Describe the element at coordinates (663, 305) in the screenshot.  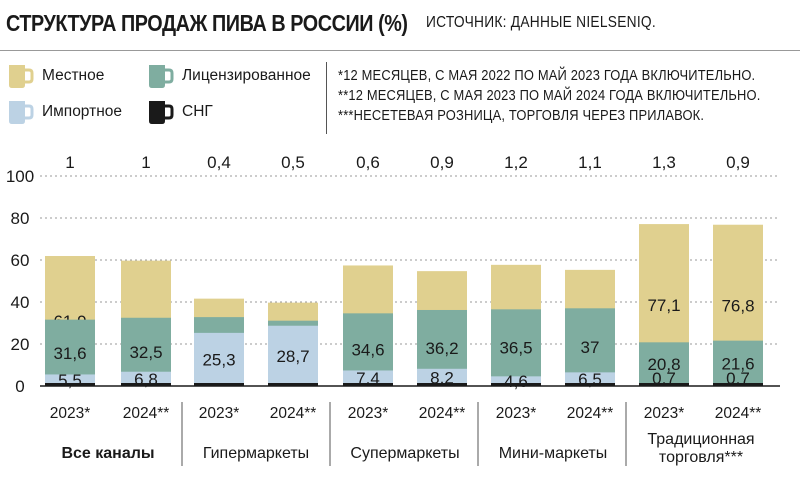
I see `value-label: 77,1` at that location.